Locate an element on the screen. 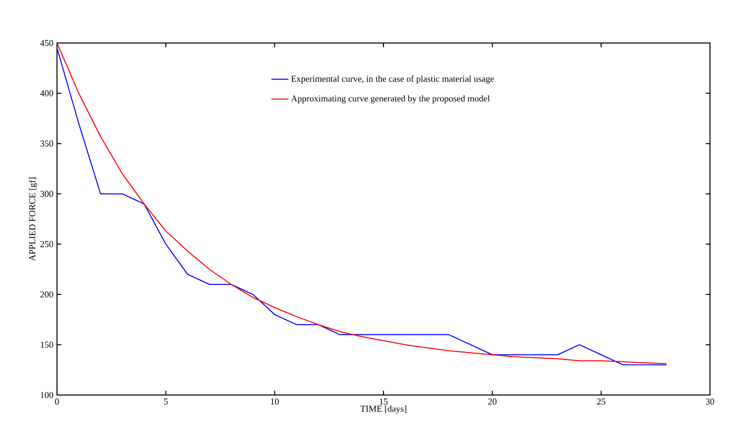  x-tick-label: 20 is located at coordinates (492, 401).